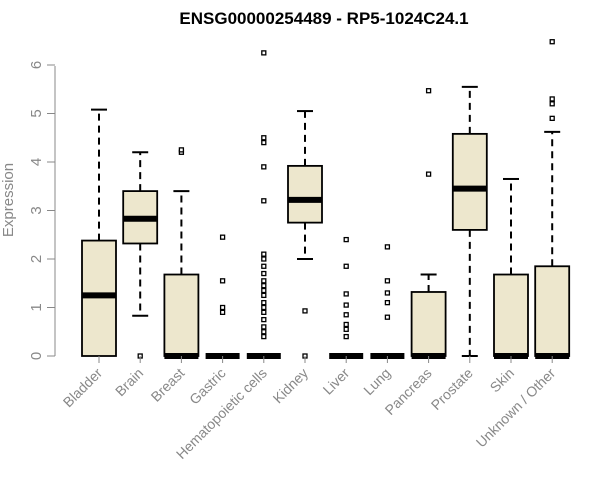  Describe the element at coordinates (36, 162) in the screenshot. I see `y-tick-label: 4` at that location.